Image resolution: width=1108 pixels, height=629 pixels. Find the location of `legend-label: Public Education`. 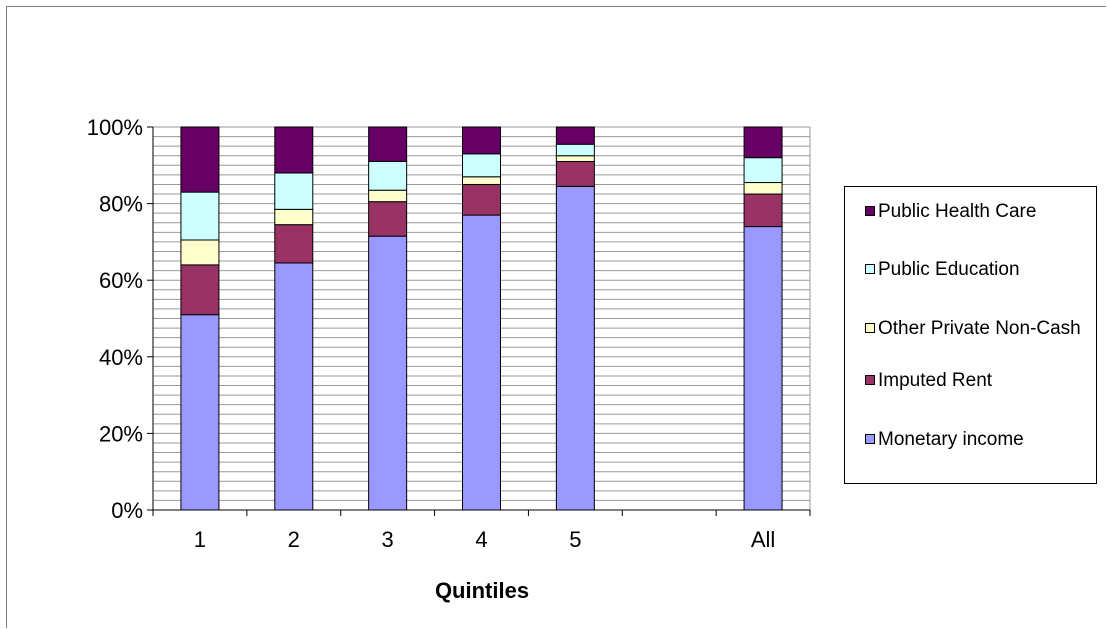

legend-label: Public Education is located at coordinates (949, 269).